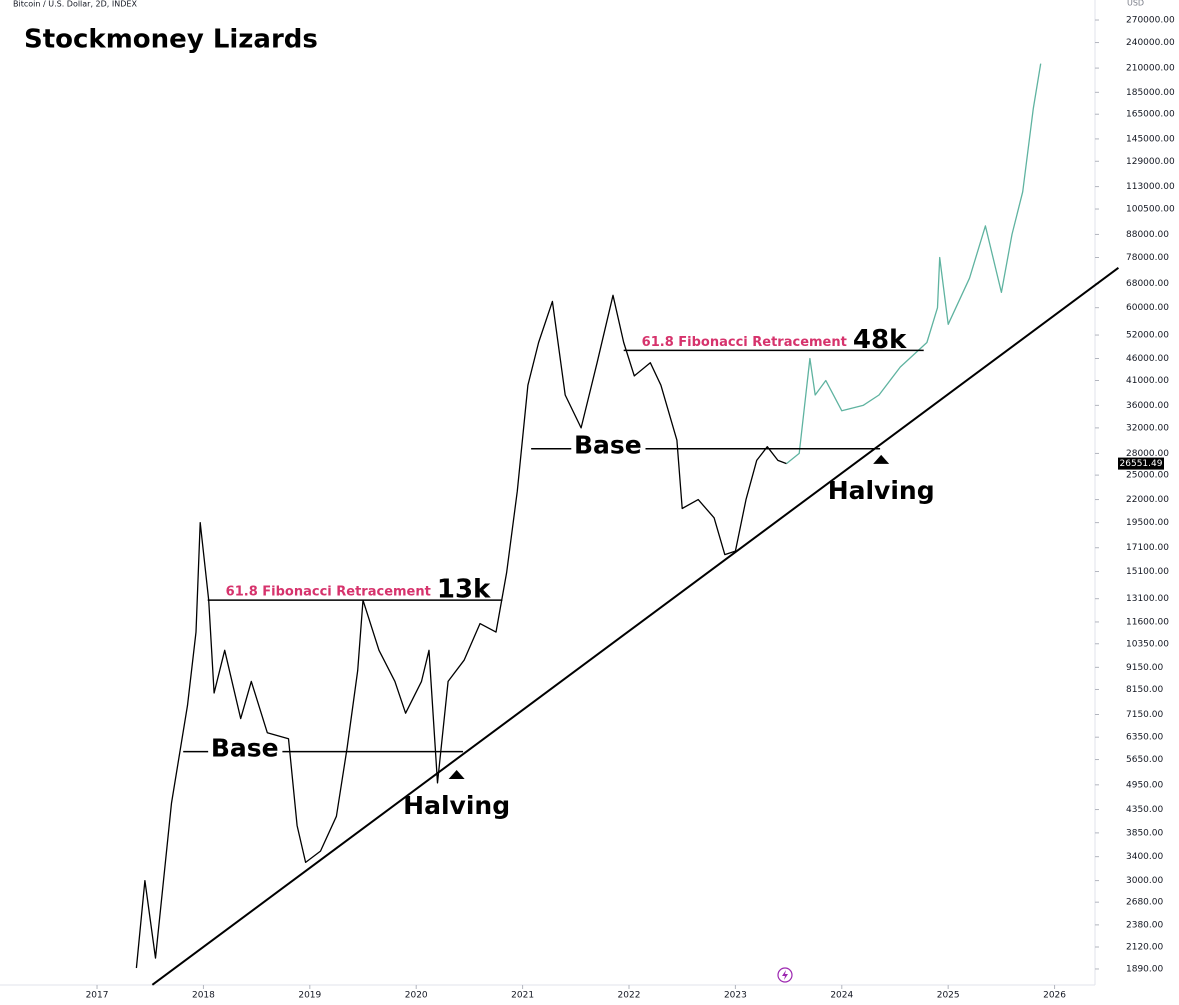 This screenshot has height=1005, width=1179. Describe the element at coordinates (1144, 969) in the screenshot. I see `y-tick-label: 1890.00` at that location.